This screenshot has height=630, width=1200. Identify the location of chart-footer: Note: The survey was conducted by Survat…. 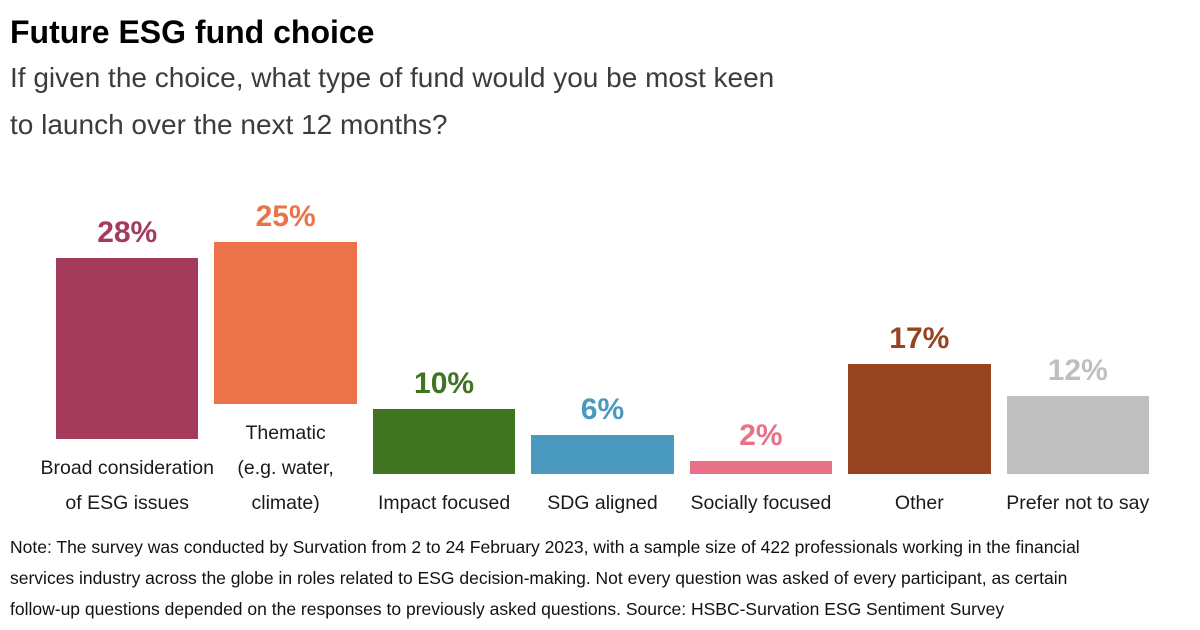
(600, 578).